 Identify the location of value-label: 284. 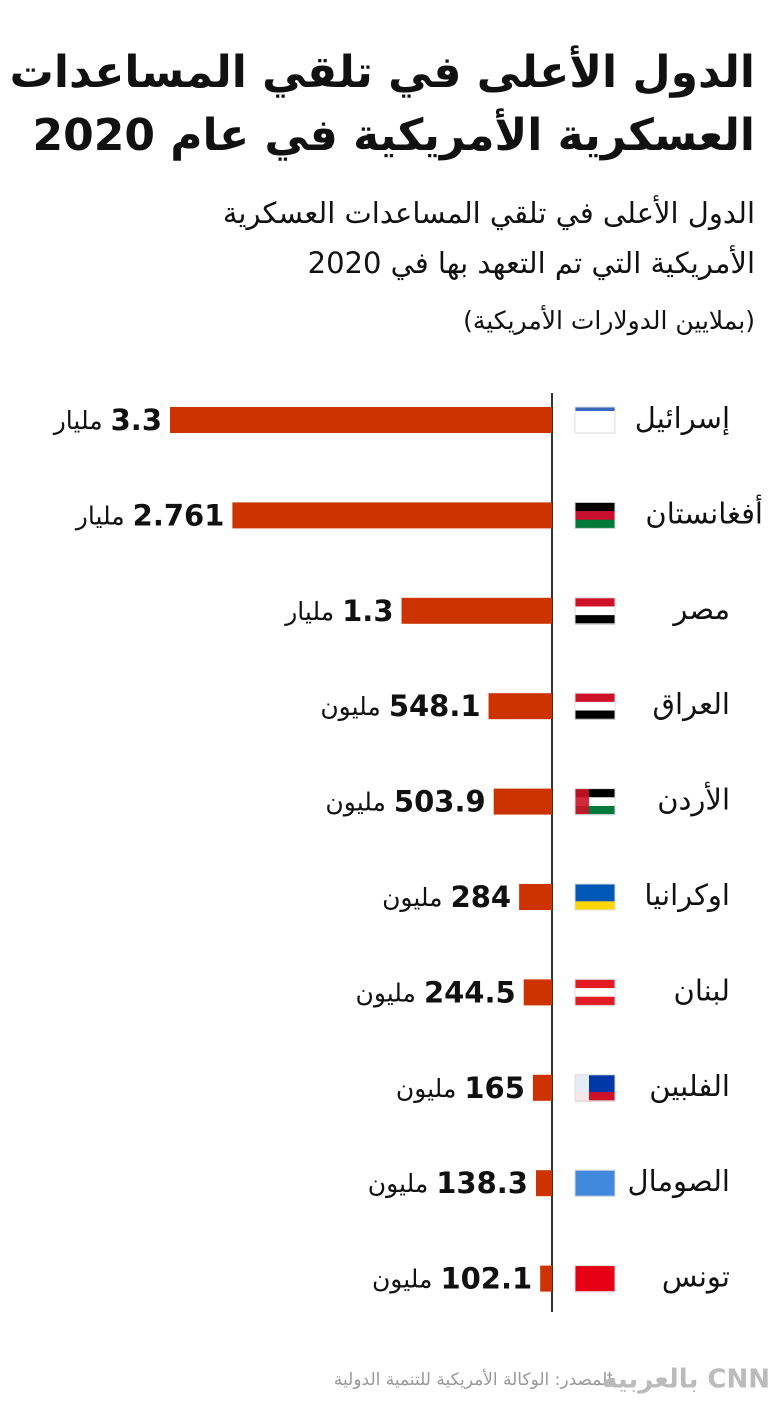
(481, 897).